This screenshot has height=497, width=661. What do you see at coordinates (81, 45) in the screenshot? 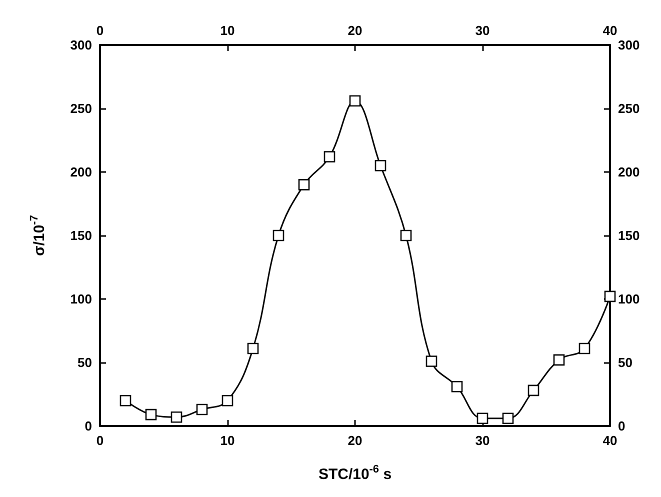
I see `y-tick-label: 300` at bounding box center [81, 45].